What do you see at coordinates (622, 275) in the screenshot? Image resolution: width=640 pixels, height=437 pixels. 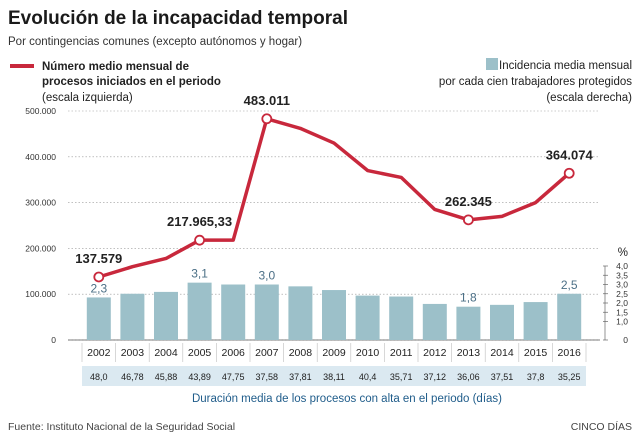 I see `right-tick-label: 3,5` at bounding box center [622, 275].